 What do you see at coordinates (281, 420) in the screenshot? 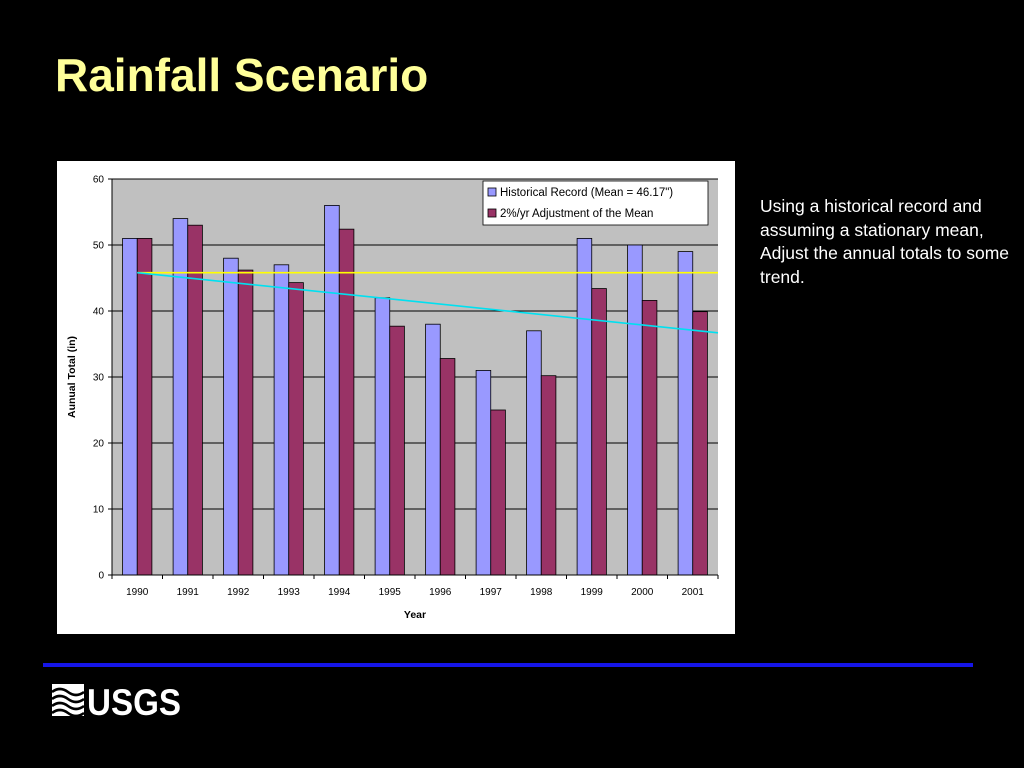
I see `bar-historical-1993` at bounding box center [281, 420].